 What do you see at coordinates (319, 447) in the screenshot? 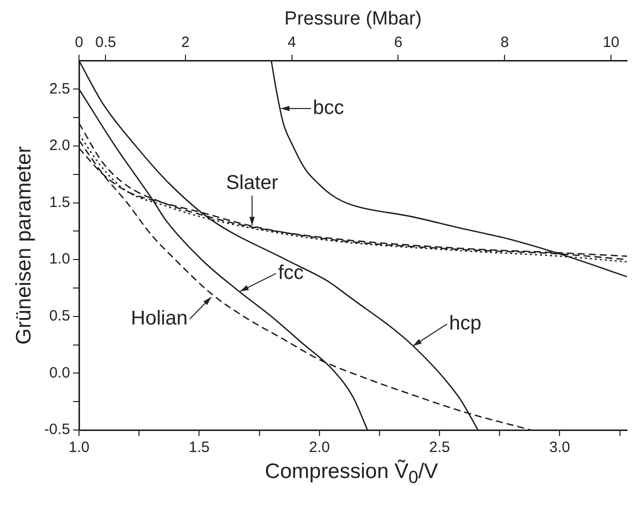
I see `x-tick-label: 2.0` at bounding box center [319, 447].